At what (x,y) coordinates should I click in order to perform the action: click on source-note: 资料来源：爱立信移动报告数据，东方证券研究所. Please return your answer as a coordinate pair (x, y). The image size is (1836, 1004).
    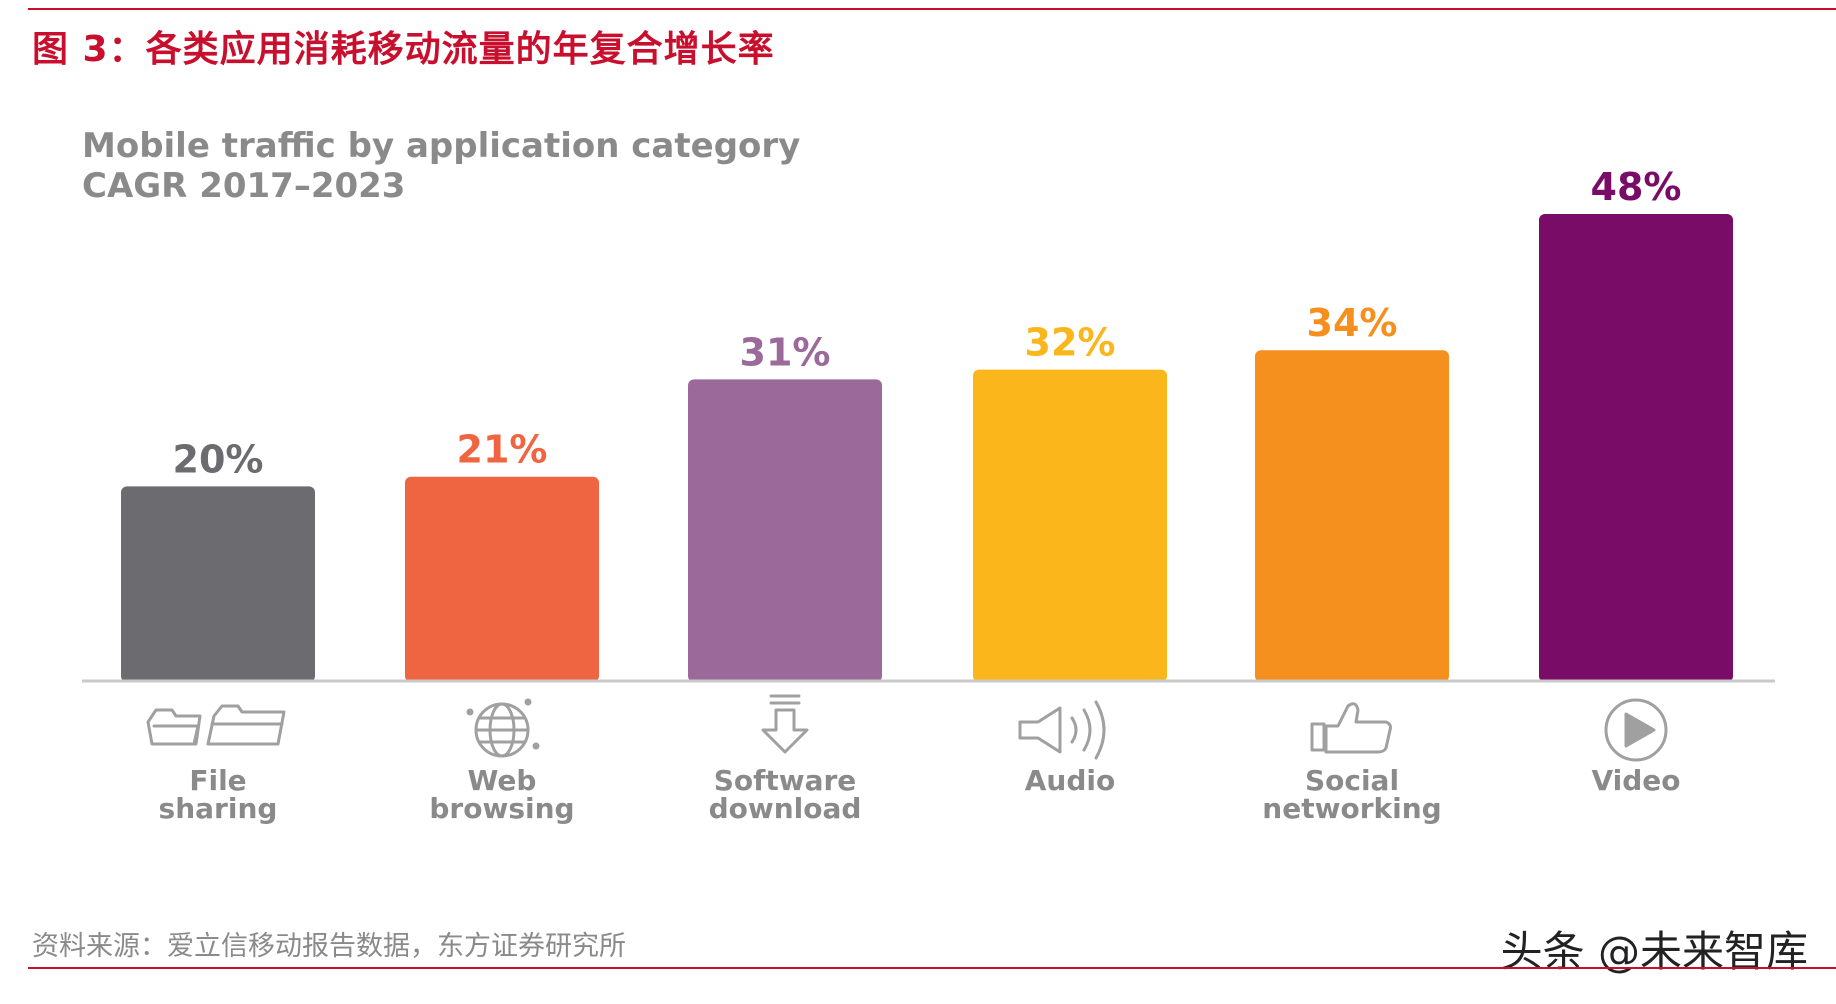
    Looking at the image, I should click on (329, 946).